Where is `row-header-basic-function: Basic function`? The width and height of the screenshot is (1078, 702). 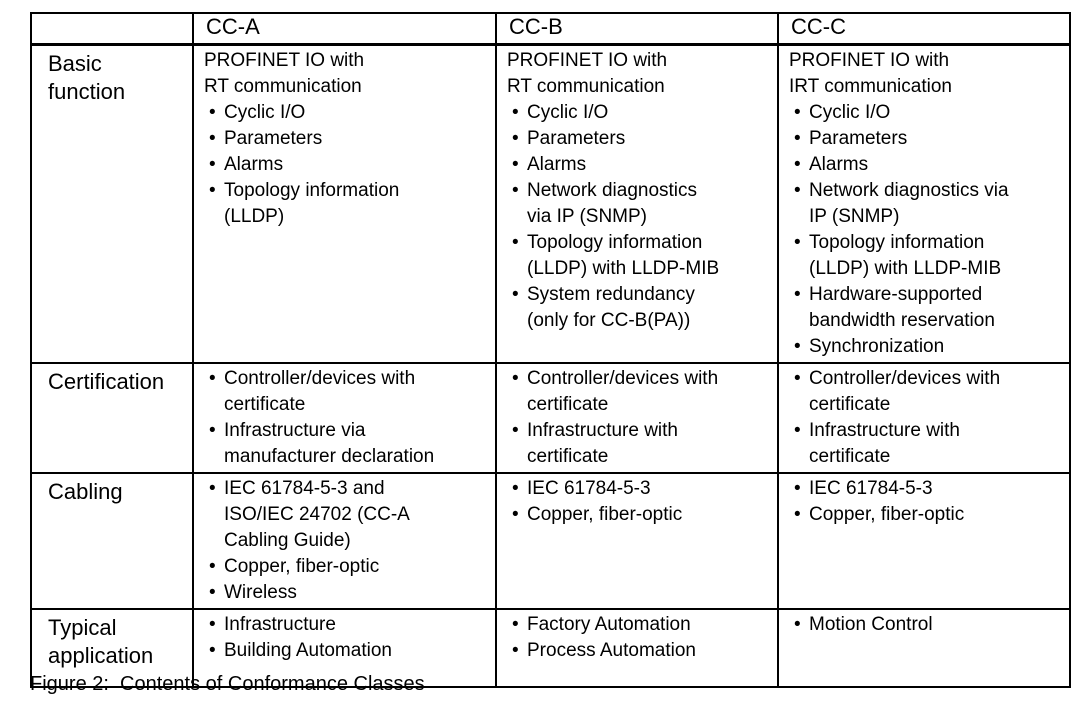
row-header-basic-function: Basic function is located at coordinates (112, 203).